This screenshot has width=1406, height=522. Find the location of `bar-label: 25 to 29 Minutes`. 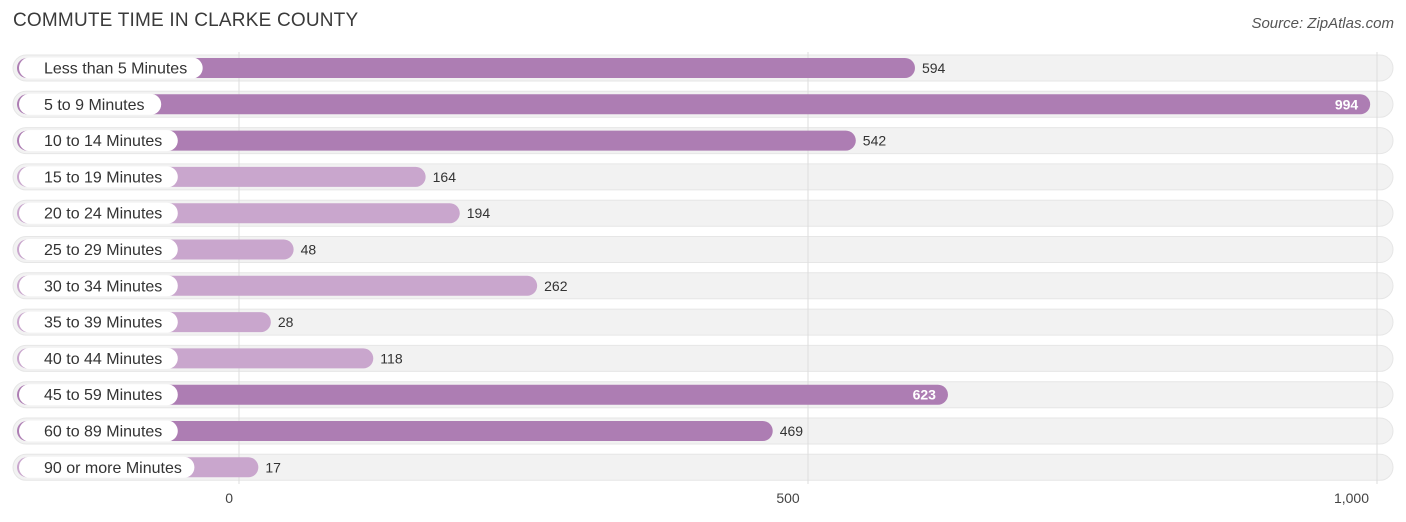

bar-label: 25 to 29 Minutes is located at coordinates (103, 250).